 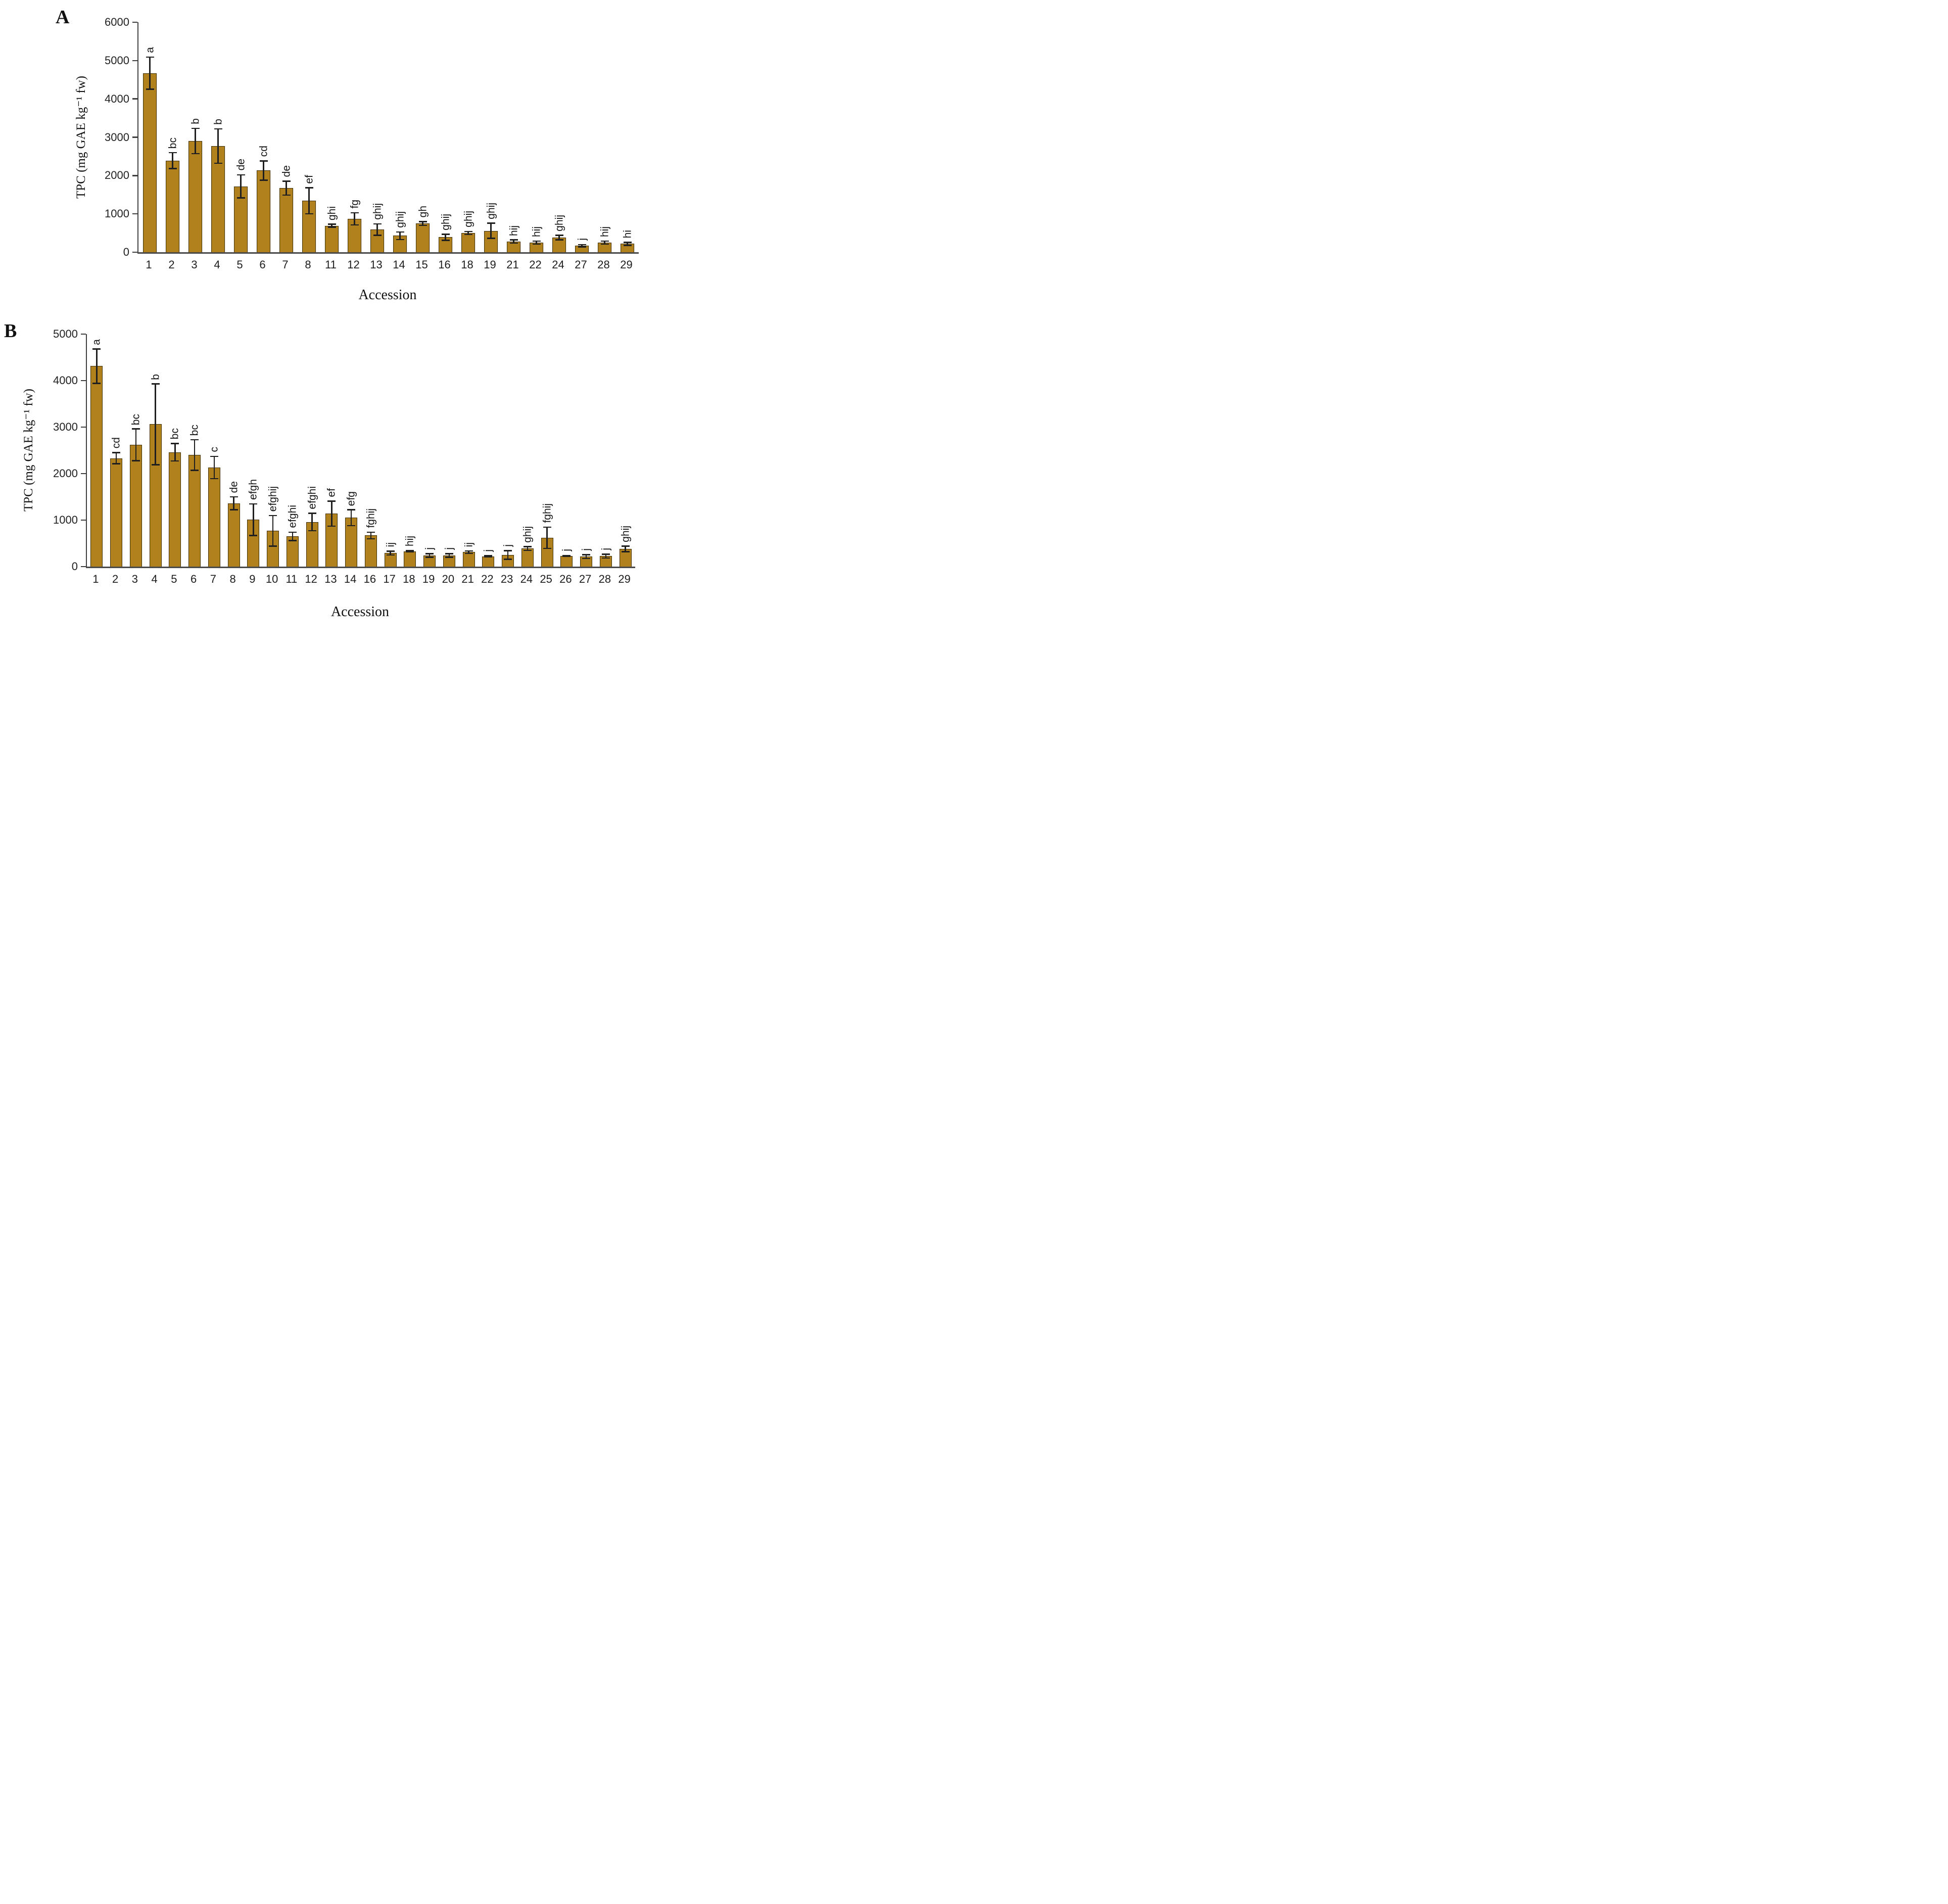 What do you see at coordinates (263, 137) in the screenshot?
I see `bar-slot: cd` at bounding box center [263, 137].